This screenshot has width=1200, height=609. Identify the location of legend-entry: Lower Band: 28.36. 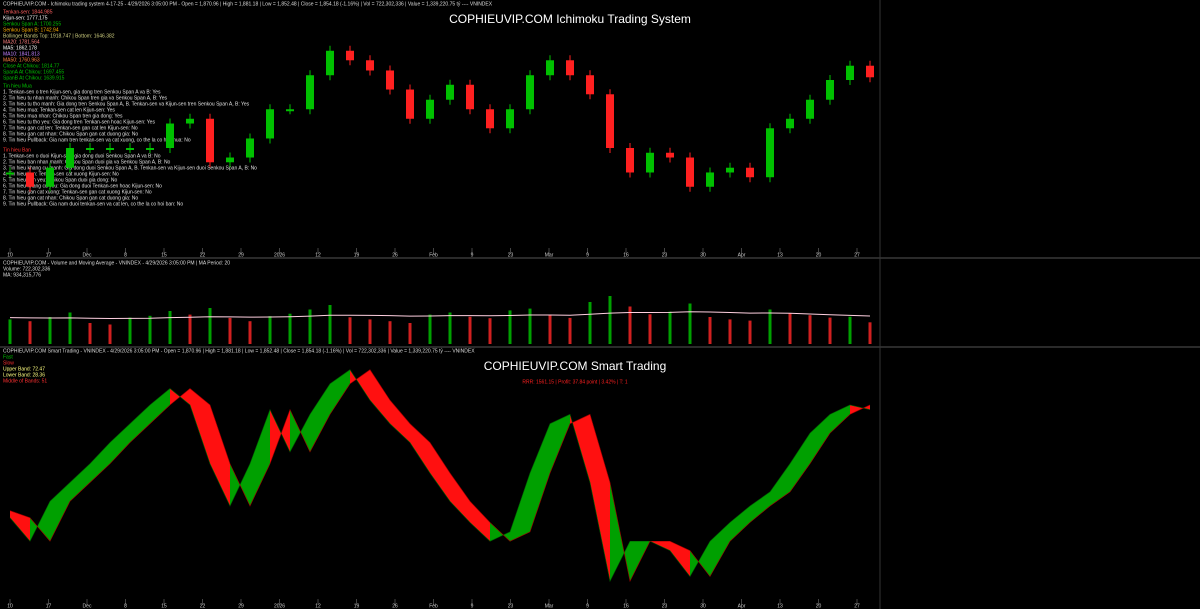
(24, 375).